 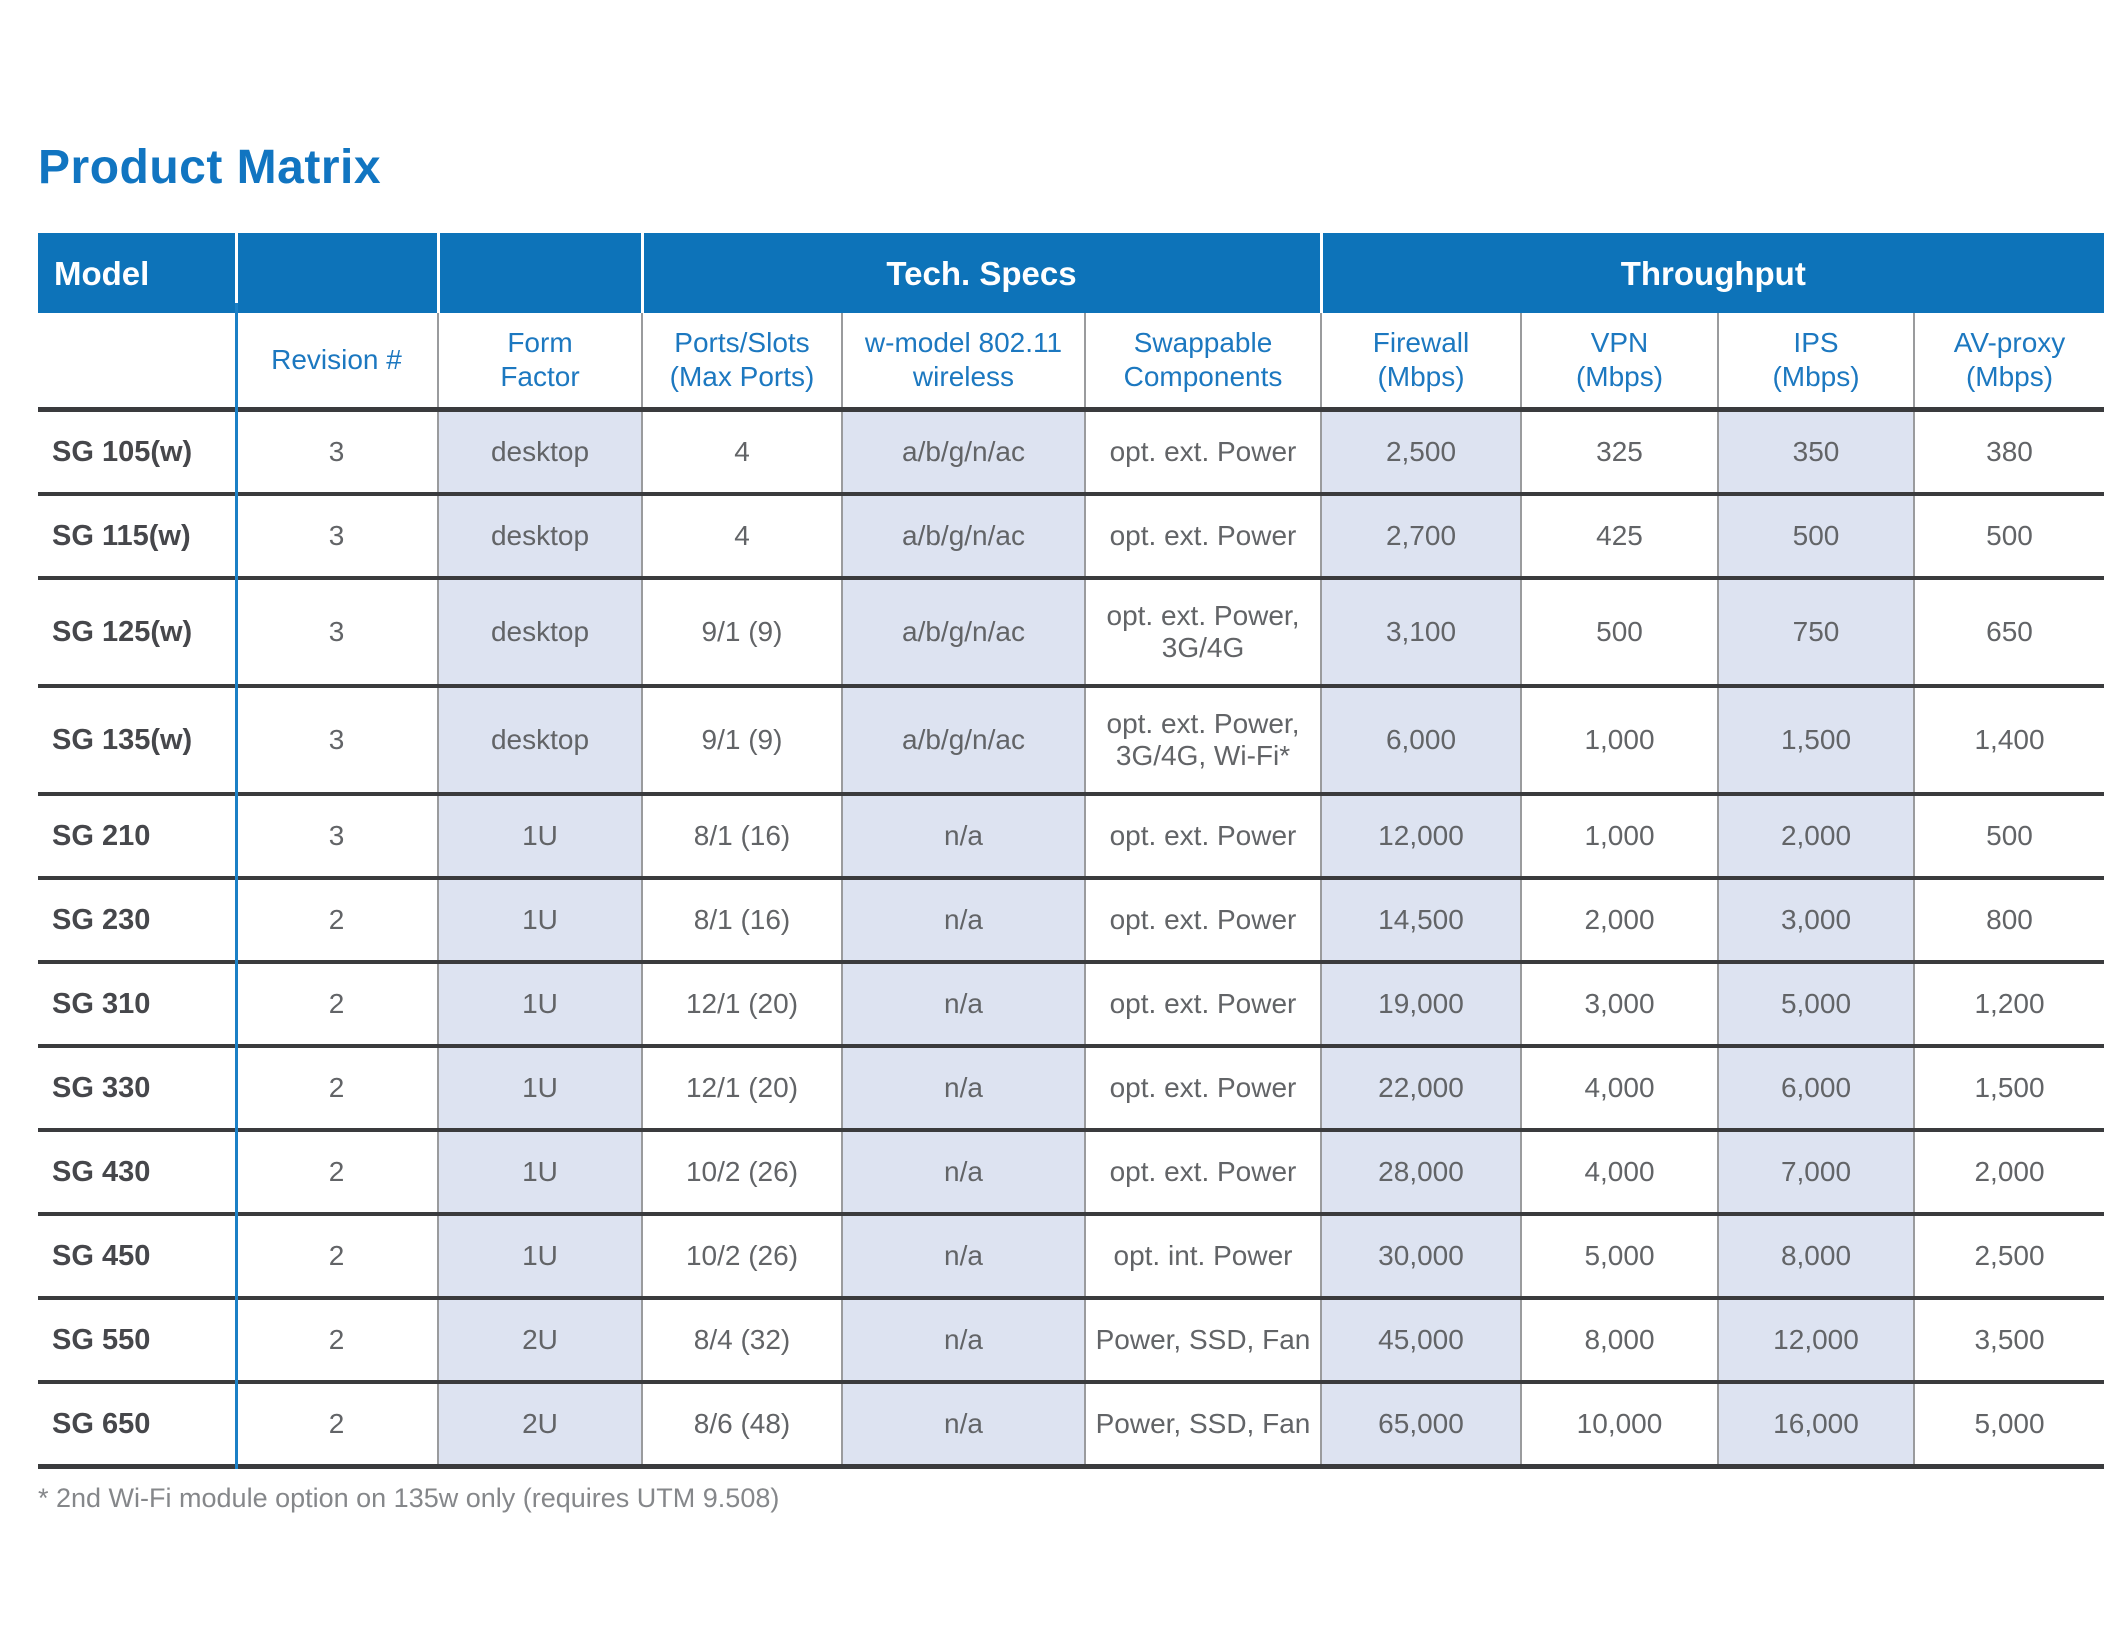 What do you see at coordinates (742, 1339) in the screenshot?
I see `data-cell: 8/4 (32)` at bounding box center [742, 1339].